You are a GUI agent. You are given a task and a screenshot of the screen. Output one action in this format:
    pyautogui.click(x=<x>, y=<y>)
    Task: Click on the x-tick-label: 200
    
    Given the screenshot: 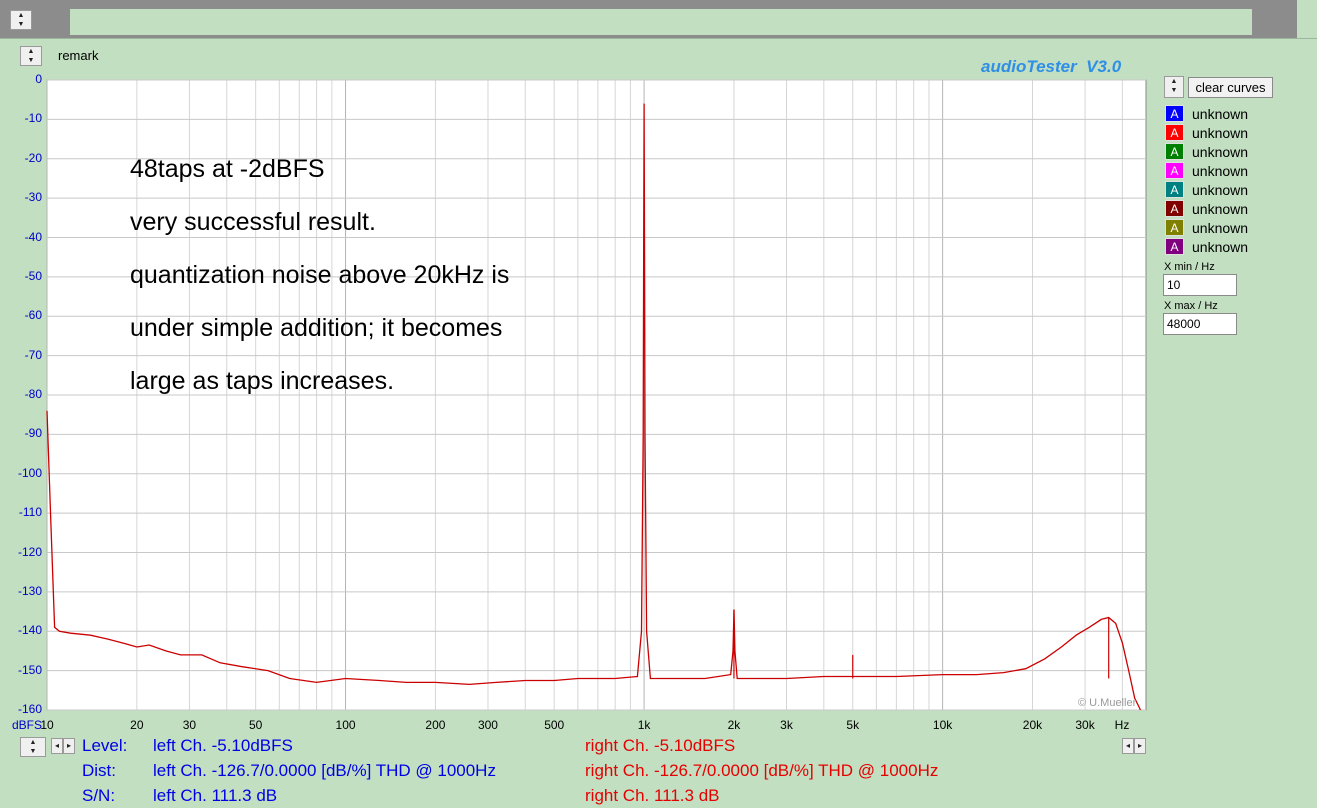 What is the action you would take?
    pyautogui.click(x=435, y=725)
    